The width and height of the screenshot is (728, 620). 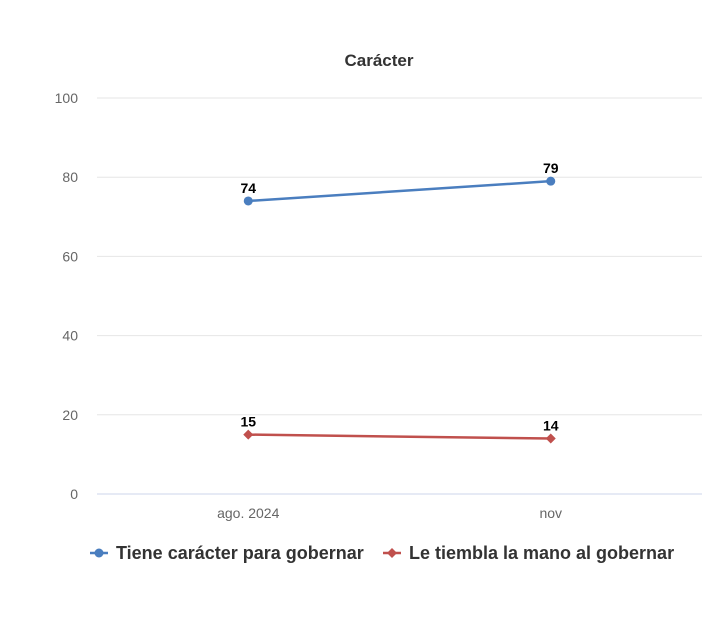 I want to click on y-axis: 0 20 40 60 80 100, so click(x=67, y=296).